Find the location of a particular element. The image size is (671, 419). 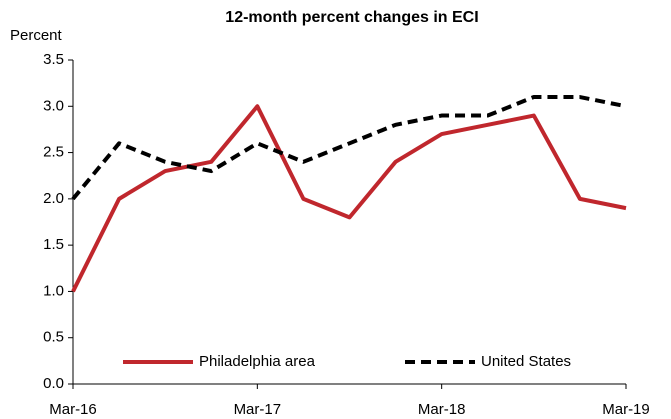

y-tick-label: 2.5 is located at coordinates (53, 152).